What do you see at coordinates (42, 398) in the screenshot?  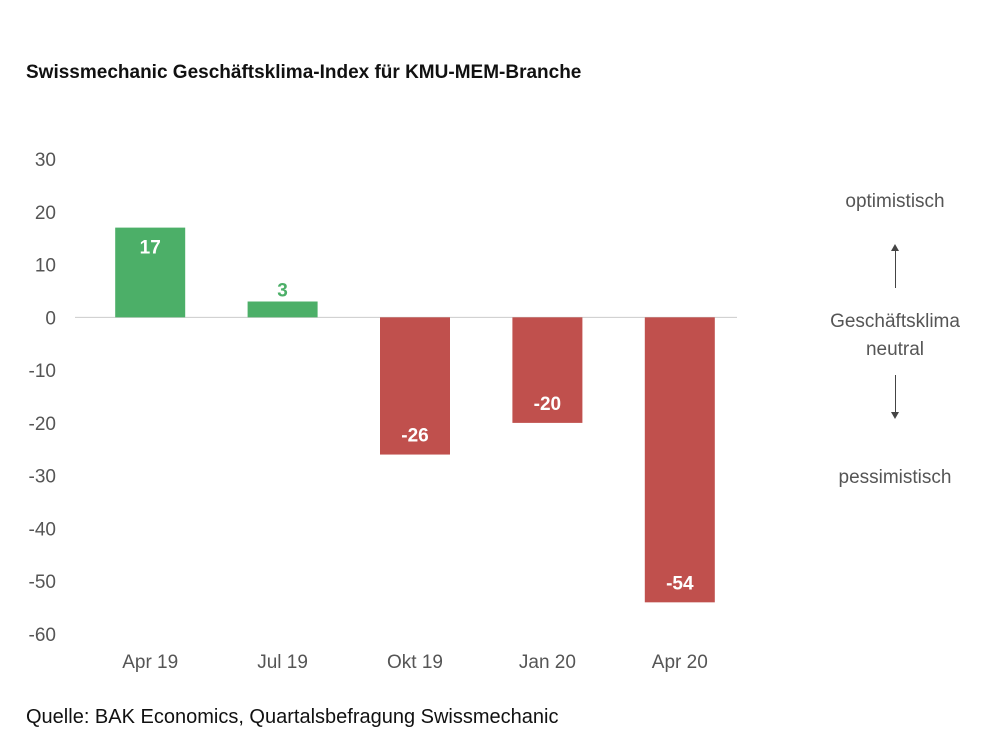 I see `y-axis: 30 20 10 0 -10 -20 -30 -40 -50 -60` at bounding box center [42, 398].